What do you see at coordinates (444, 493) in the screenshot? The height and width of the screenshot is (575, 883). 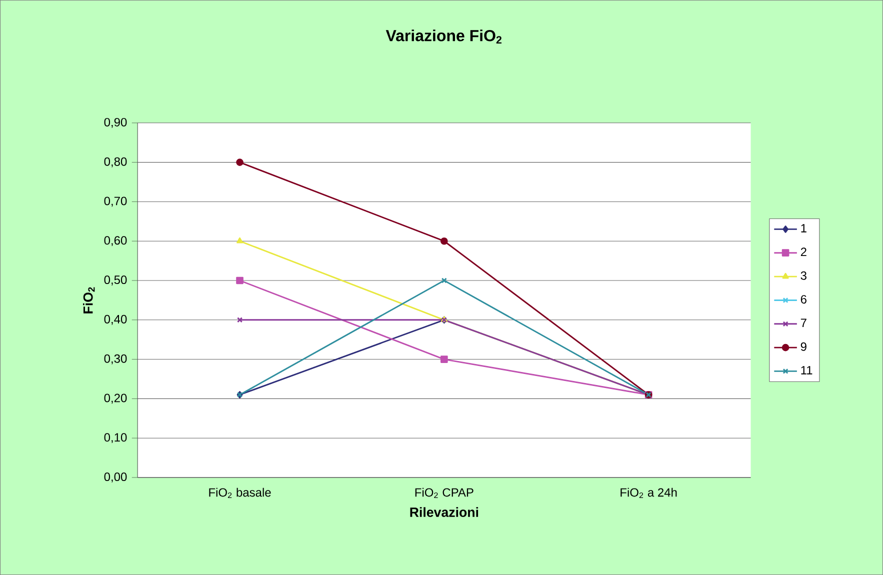 I see `x-tick-label: FiO$_{2}$ CPAP` at bounding box center [444, 493].